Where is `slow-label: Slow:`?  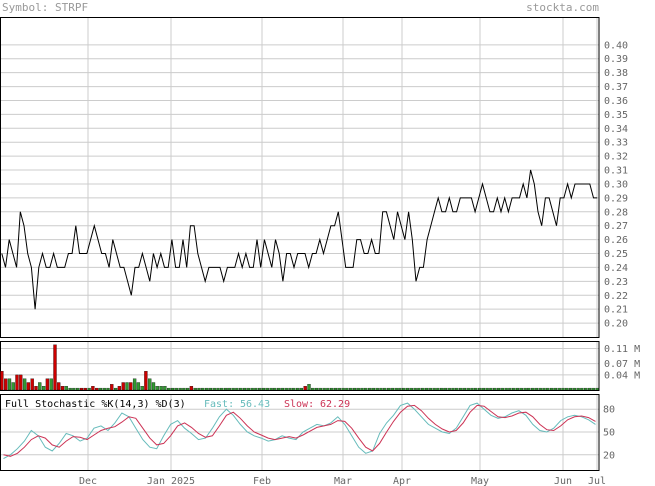 slow-label: Slow: is located at coordinates (299, 404).